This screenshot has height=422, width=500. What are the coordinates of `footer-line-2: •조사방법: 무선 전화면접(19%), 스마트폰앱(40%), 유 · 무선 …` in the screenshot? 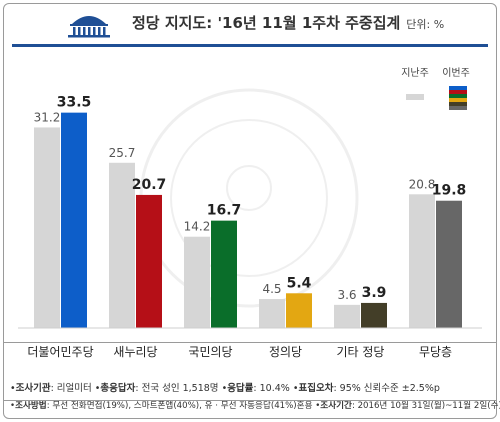 It's located at (255, 405).